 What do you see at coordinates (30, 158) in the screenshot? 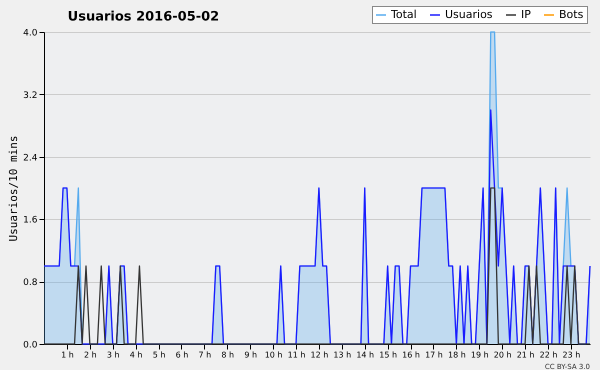
I see `y-tick-label: 2.4` at bounding box center [30, 158].